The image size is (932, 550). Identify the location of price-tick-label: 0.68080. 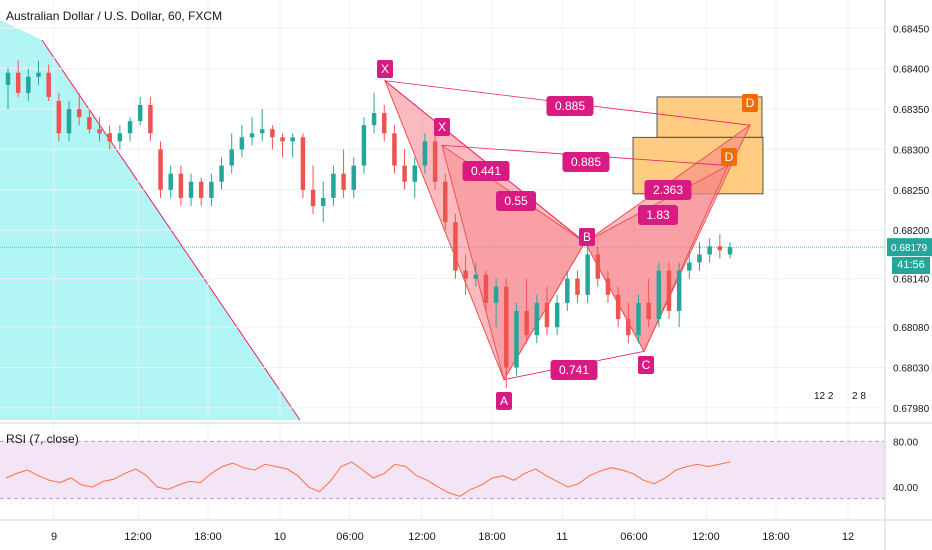
(911, 328).